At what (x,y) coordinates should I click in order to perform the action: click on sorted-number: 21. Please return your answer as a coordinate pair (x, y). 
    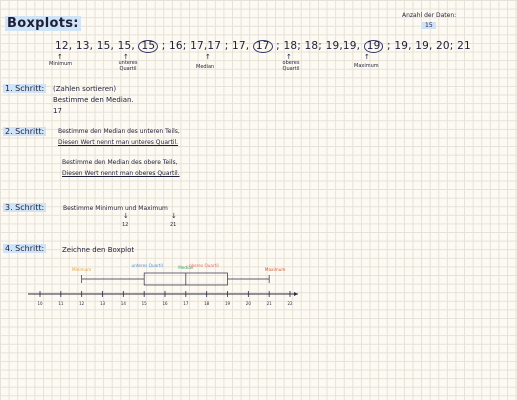
    Looking at the image, I should click on (464, 46).